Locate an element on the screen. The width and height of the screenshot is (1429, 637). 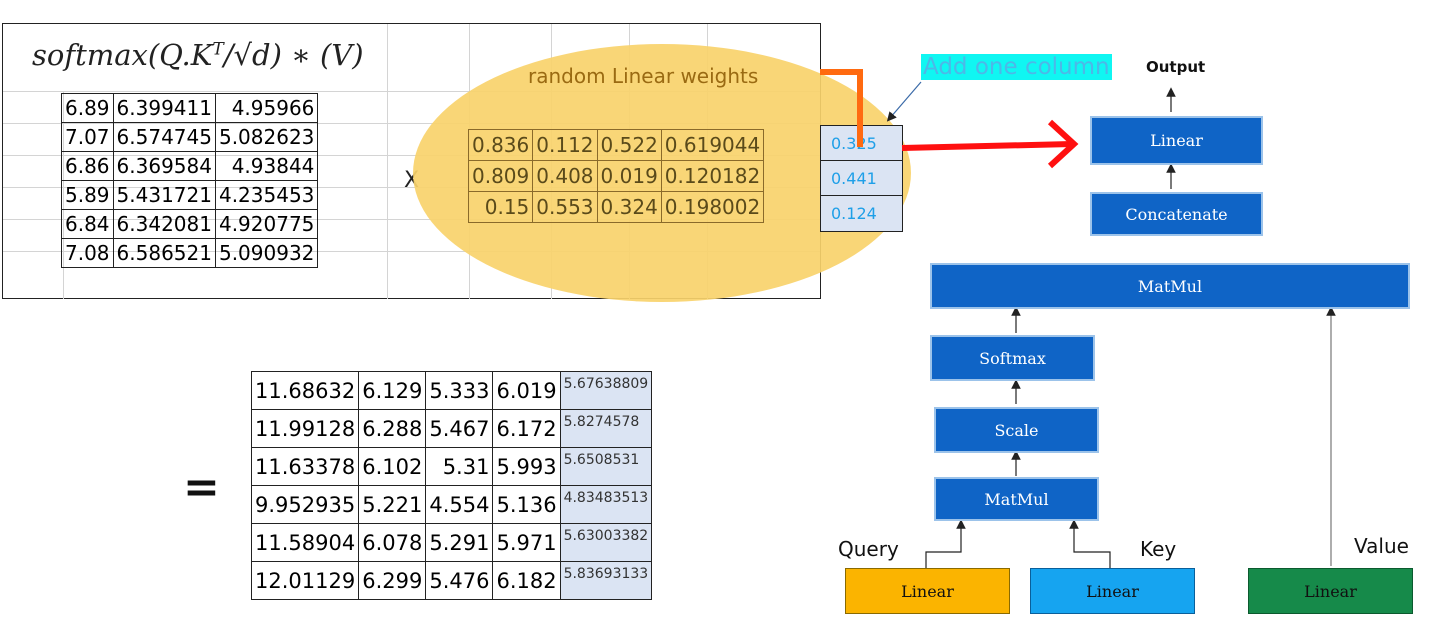
cell: 5.467 is located at coordinates (459, 428).